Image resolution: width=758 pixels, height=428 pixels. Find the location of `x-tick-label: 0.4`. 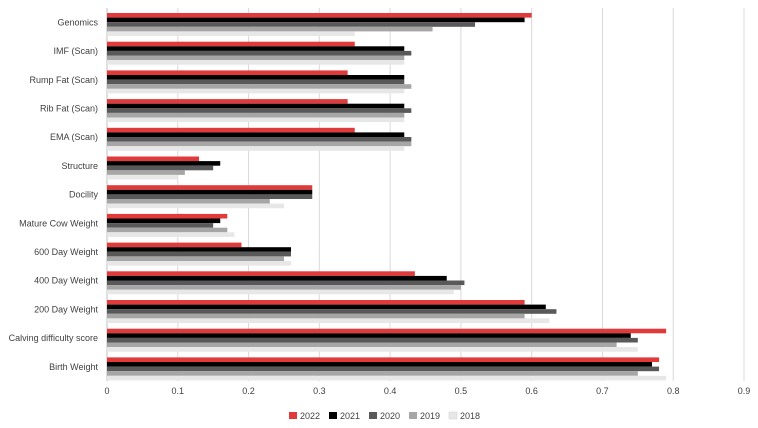

x-tick-label: 0.4 is located at coordinates (390, 391).